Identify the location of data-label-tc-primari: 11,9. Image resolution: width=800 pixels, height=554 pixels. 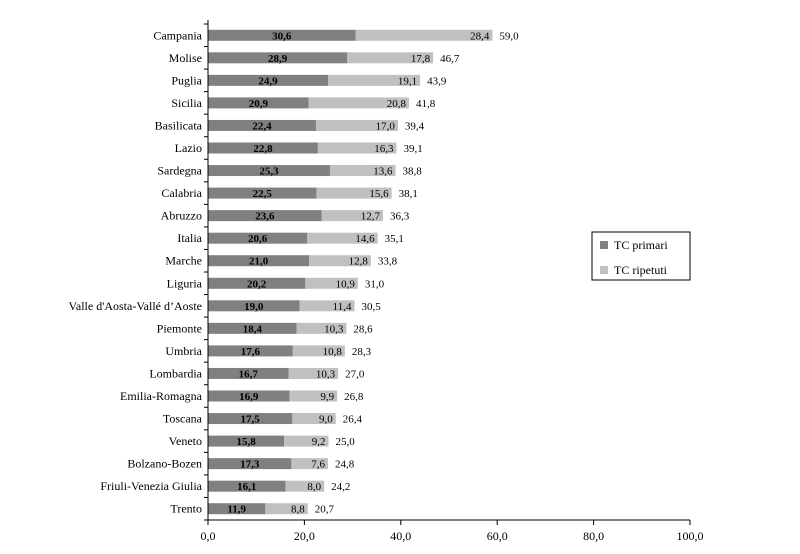
(236, 510).